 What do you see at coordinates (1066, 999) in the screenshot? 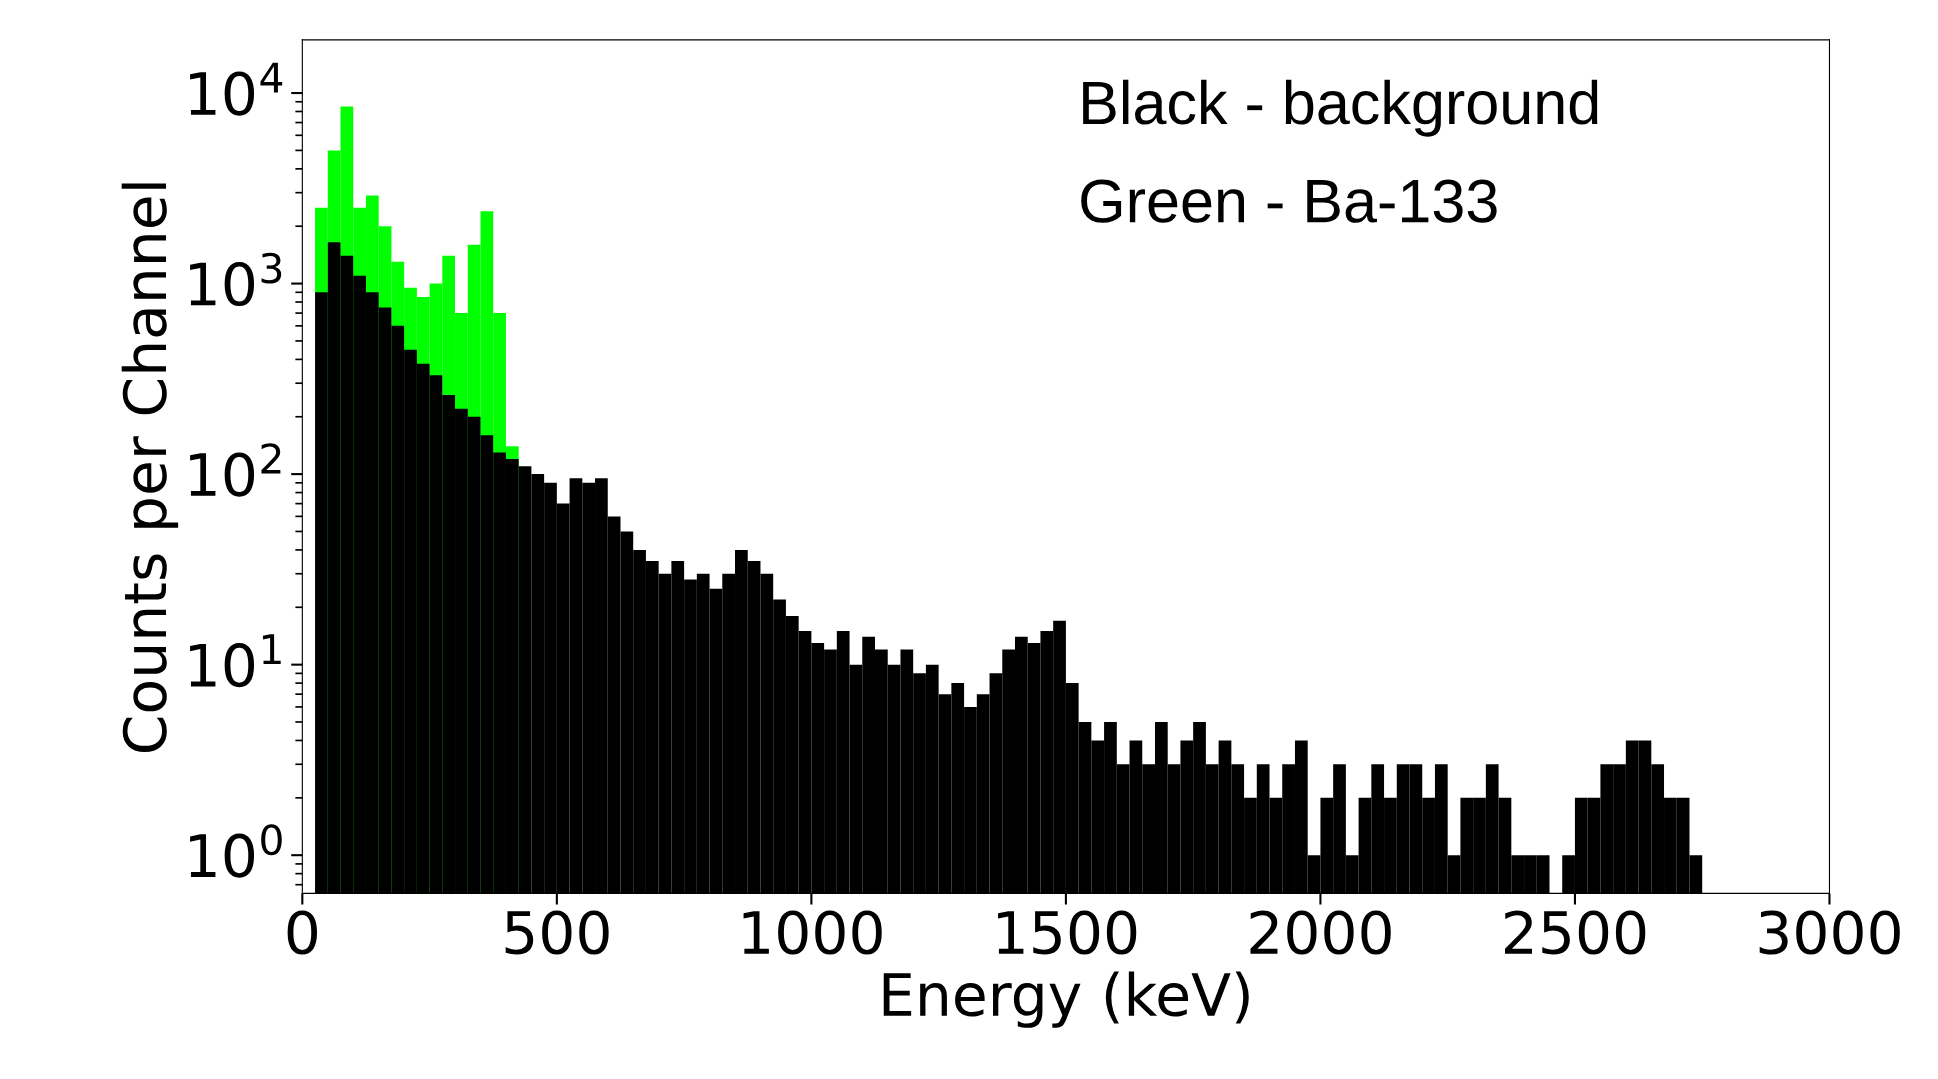
I see `x-axis-title: Energy (keV)` at bounding box center [1066, 999].